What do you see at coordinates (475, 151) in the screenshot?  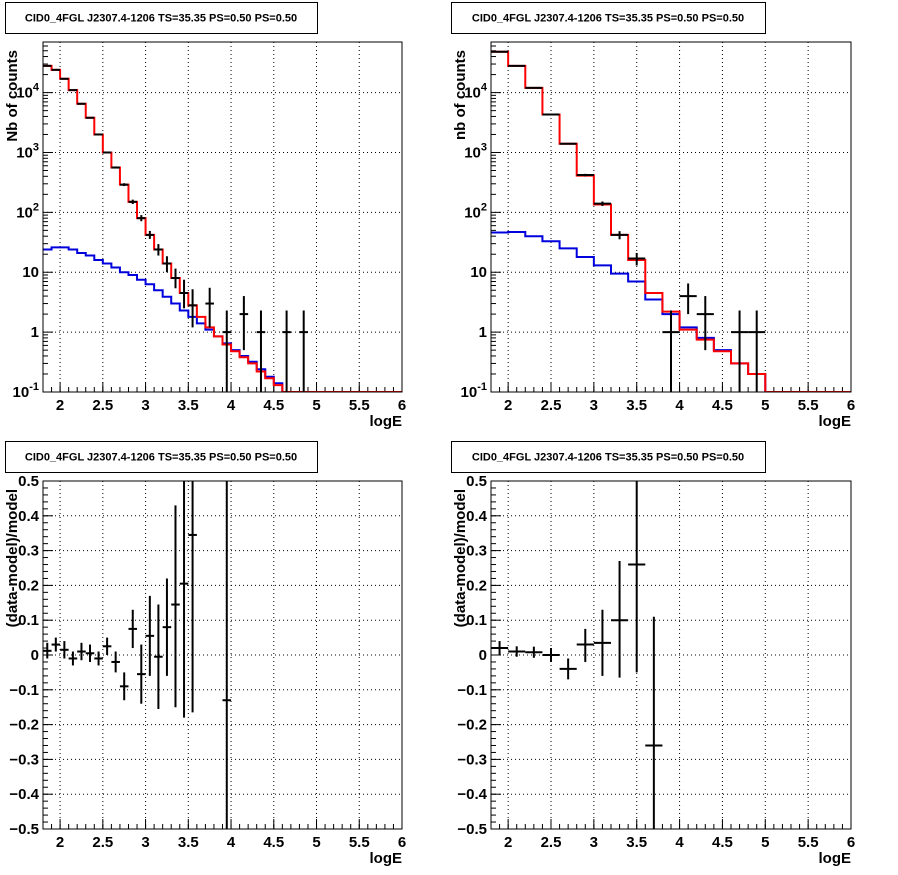 I see `y-tick-label: 10³` at bounding box center [475, 151].